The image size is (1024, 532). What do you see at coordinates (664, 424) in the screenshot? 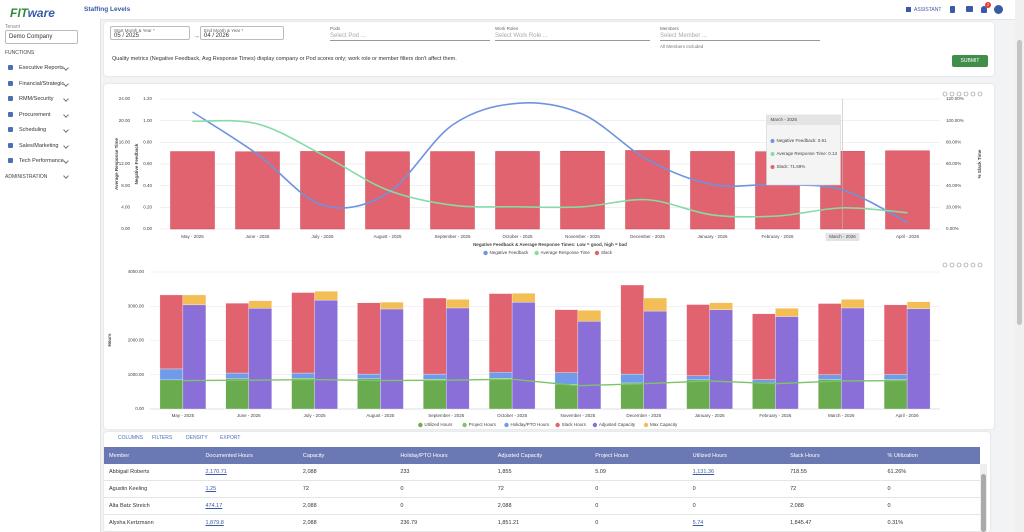
I see `legend-label: Max Capacity` at bounding box center [664, 424].